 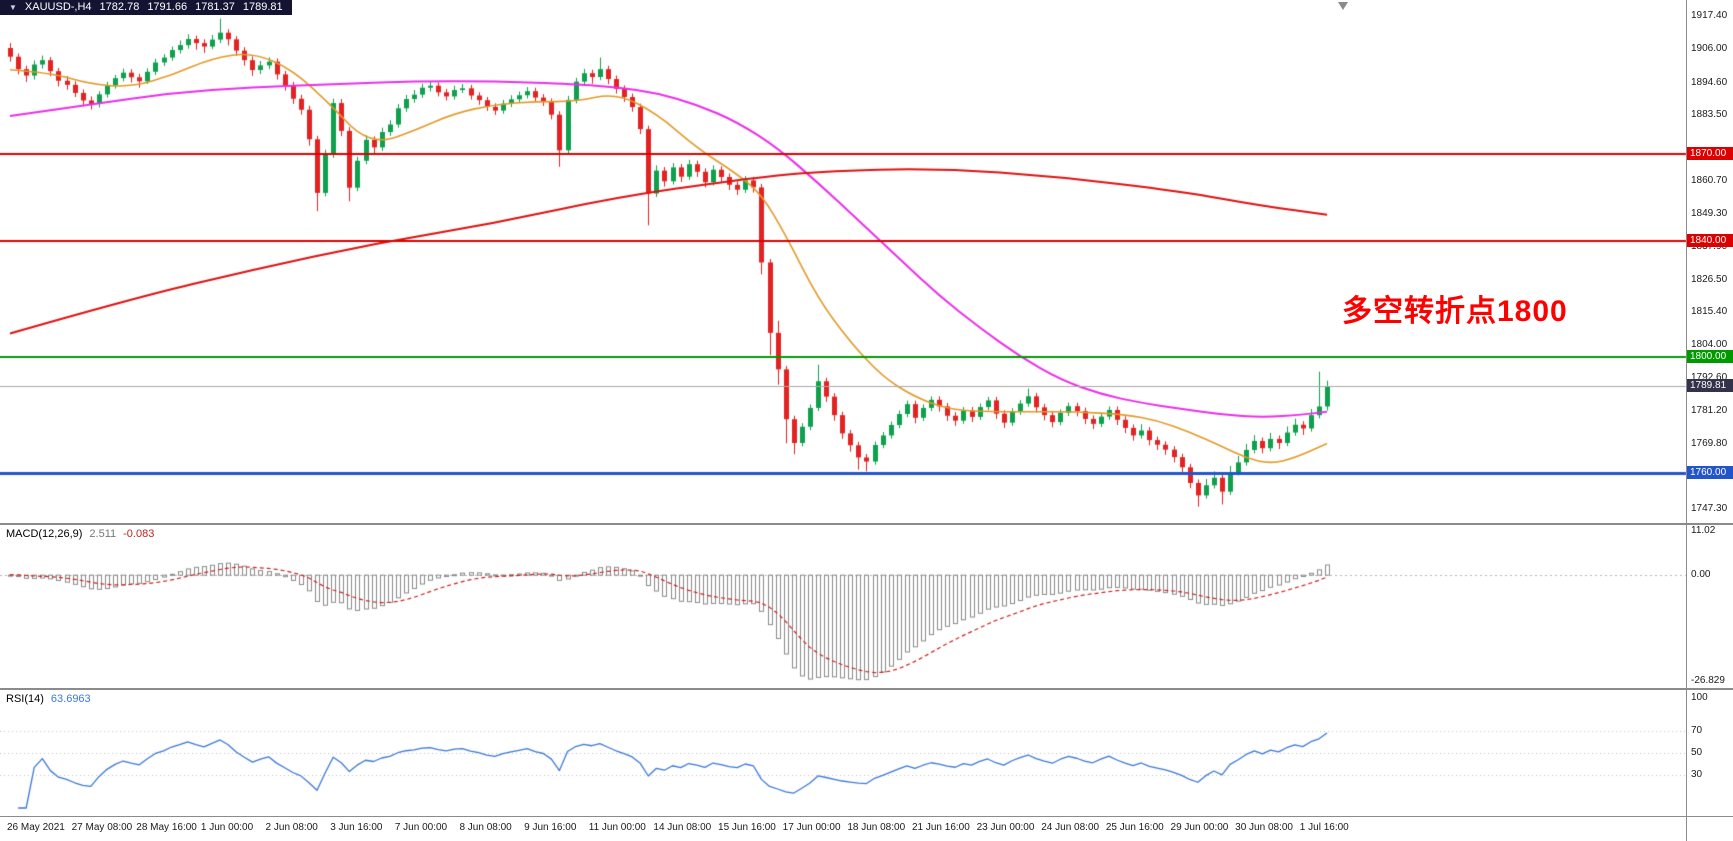 I want to click on time-axis-label: 9 Jun 16:00, so click(x=550, y=827).